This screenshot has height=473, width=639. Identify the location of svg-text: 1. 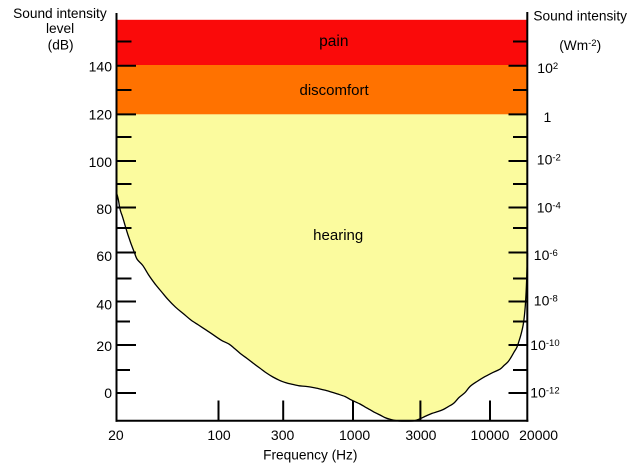
(548, 117).